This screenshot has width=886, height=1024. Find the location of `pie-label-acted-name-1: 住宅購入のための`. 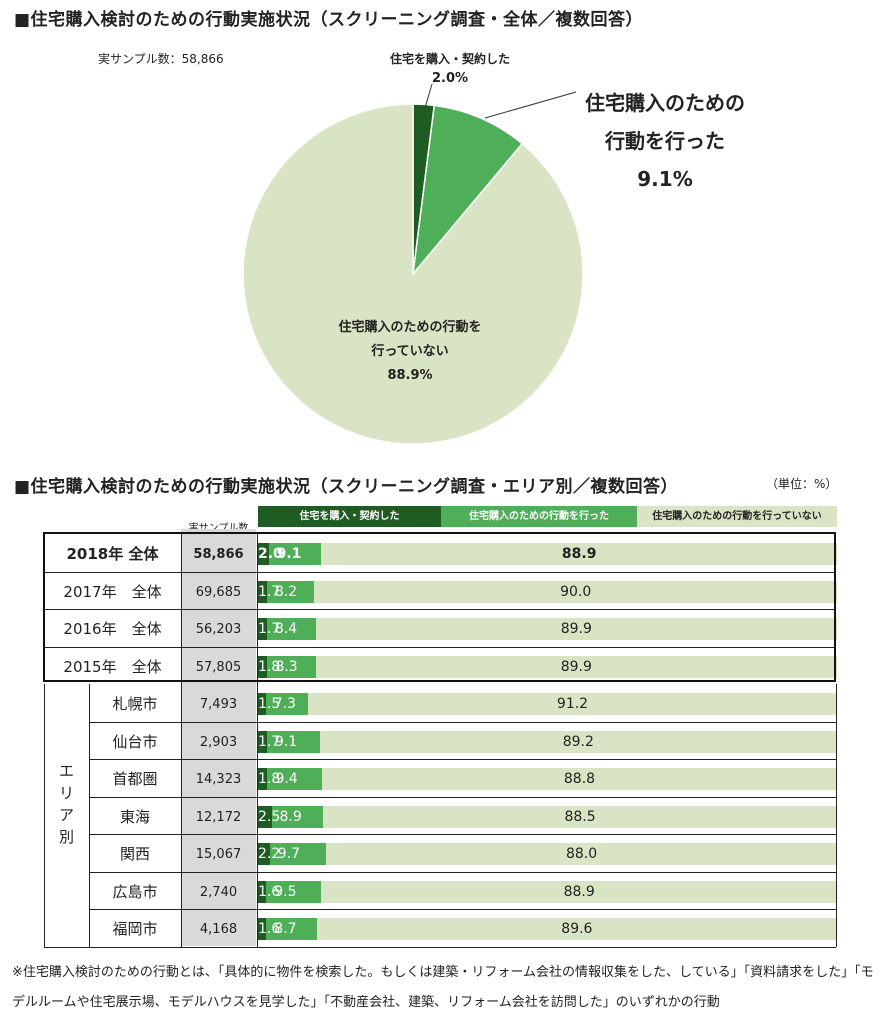

pie-label-acted-name-1: 住宅購入のための is located at coordinates (665, 103).